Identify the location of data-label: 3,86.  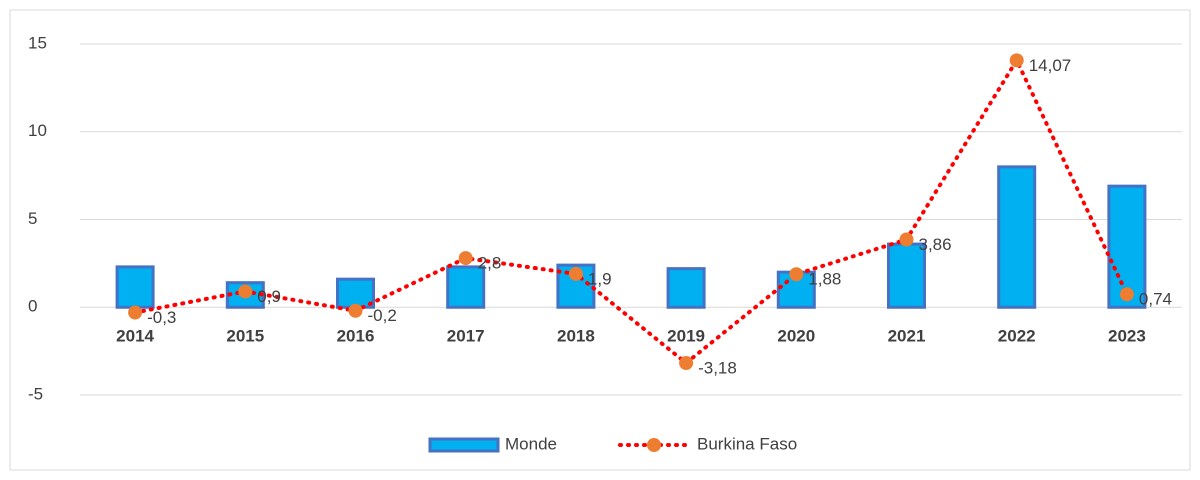
(935, 244).